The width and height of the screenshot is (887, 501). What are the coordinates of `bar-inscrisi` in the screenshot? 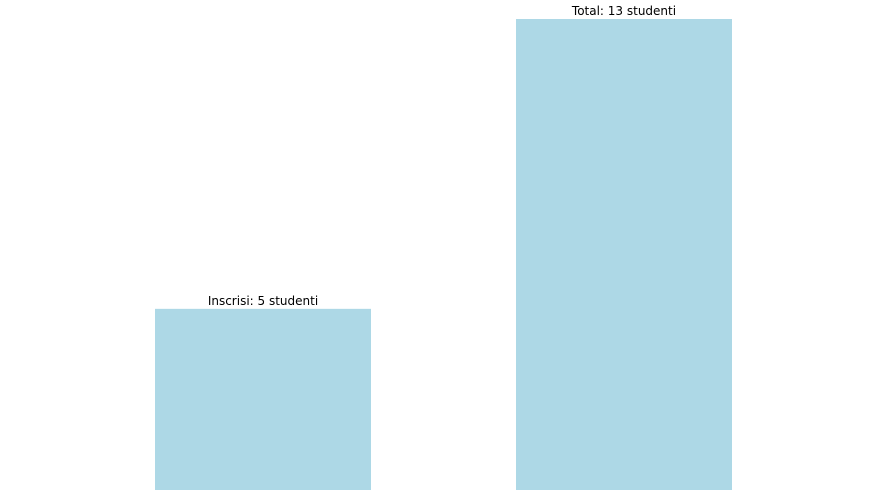 It's located at (263, 399).